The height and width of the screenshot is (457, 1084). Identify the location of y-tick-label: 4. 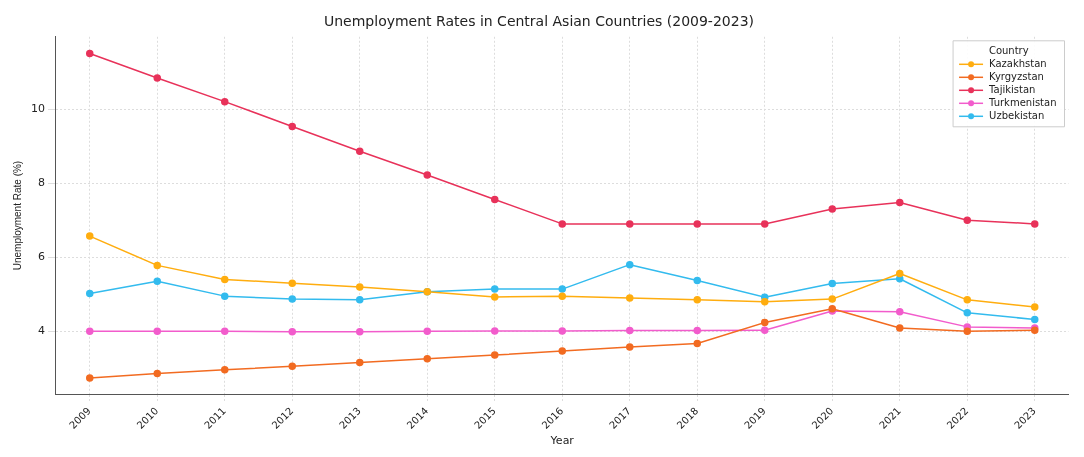
(41, 331).